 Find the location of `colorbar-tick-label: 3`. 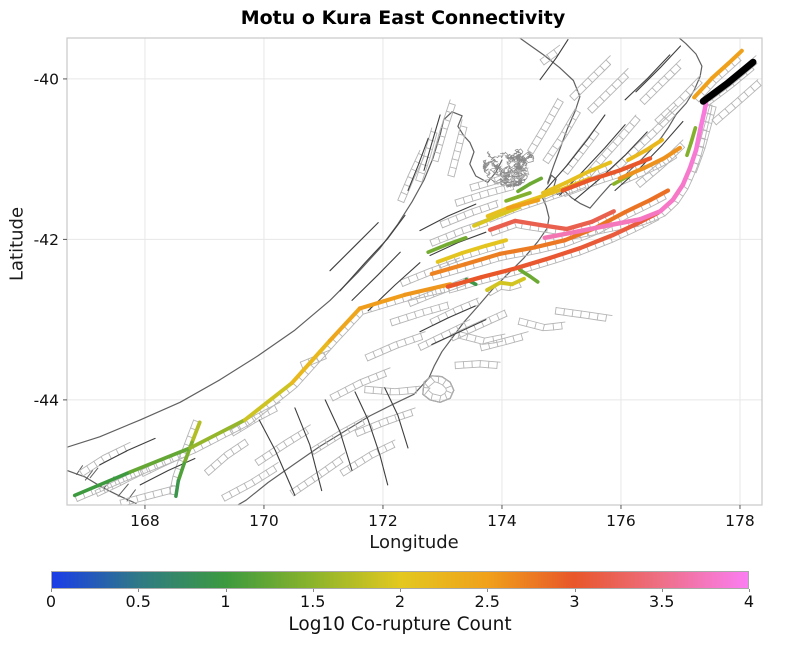

colorbar-tick-label: 3 is located at coordinates (574, 601).